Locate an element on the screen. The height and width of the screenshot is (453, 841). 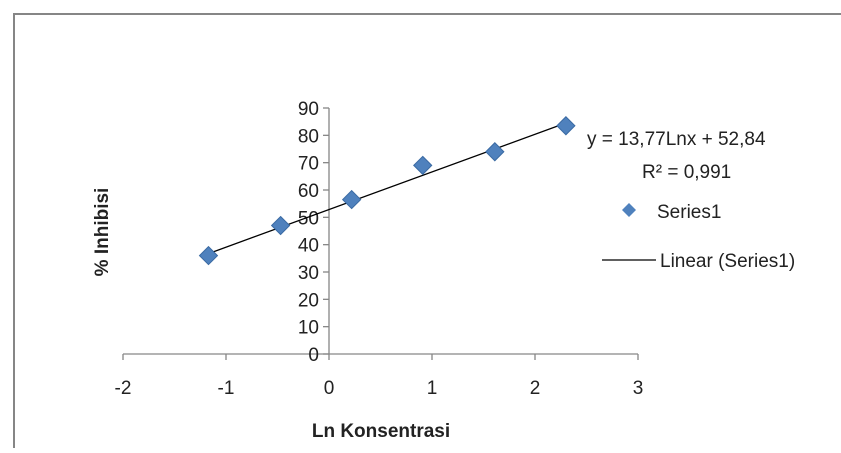
legend-label-series1: Series1 is located at coordinates (689, 212).